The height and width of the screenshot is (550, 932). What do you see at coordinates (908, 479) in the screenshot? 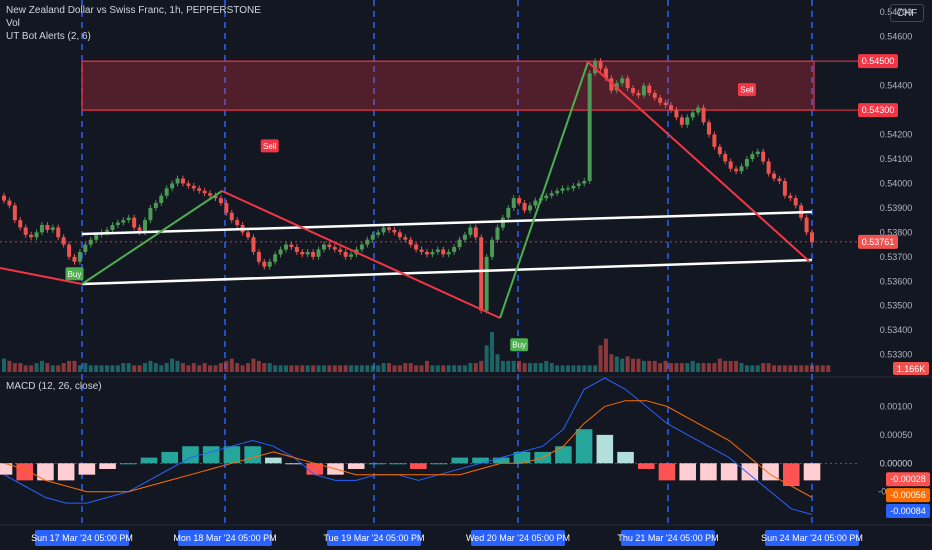
I see `macd-value-label: -0.00028` at bounding box center [908, 479].